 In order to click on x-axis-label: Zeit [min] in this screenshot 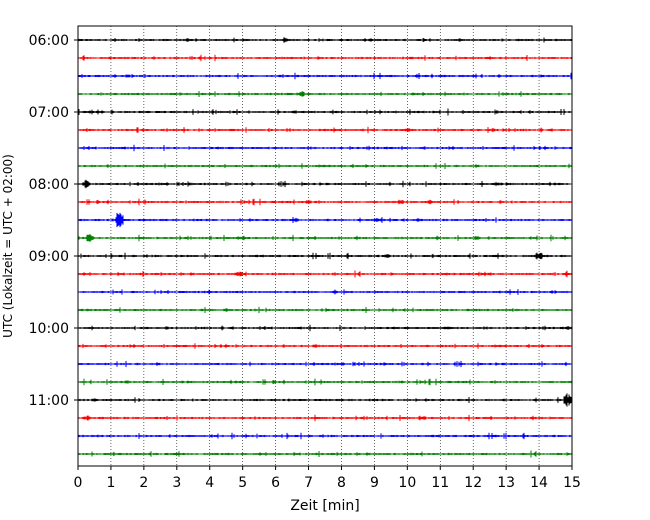, I will do `click(324, 506)`.